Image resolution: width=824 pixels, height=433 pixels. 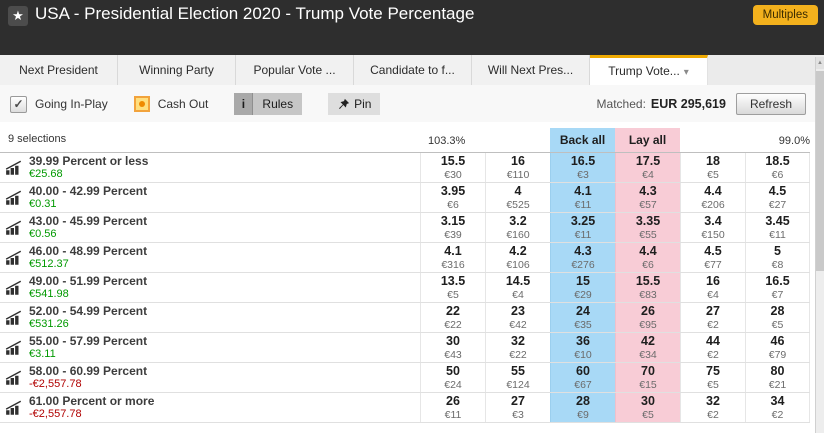 I want to click on back-price-2: 4.2 €106, so click(x=517, y=257).